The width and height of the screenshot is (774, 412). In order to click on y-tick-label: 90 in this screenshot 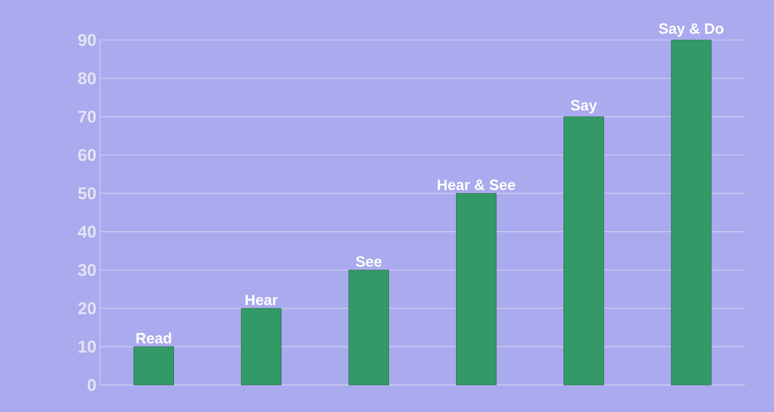, I will do `click(87, 40)`.